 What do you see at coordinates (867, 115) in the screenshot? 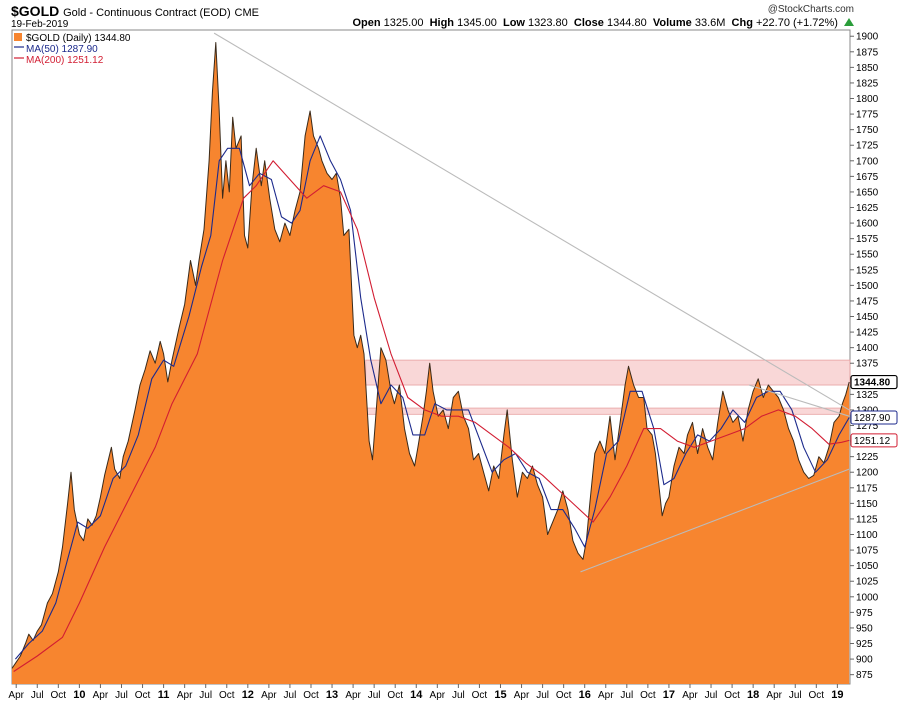
I see `y-tick-label: 1775` at bounding box center [867, 115].